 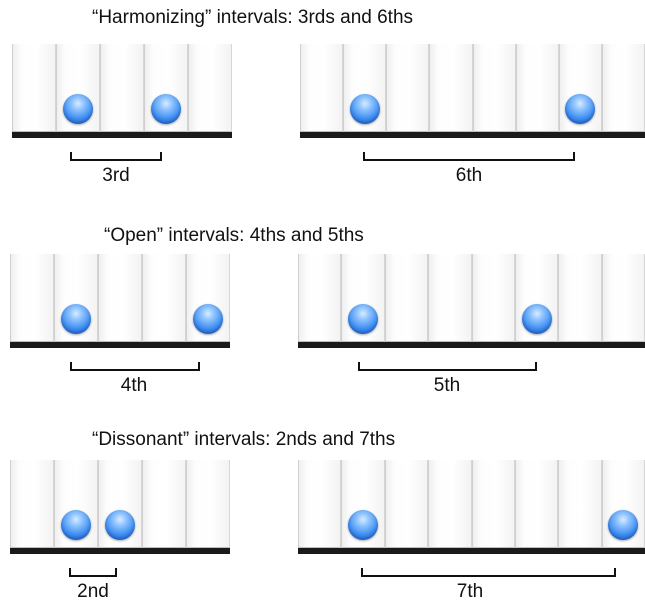 I want to click on interval-label: 5th, so click(x=447, y=385).